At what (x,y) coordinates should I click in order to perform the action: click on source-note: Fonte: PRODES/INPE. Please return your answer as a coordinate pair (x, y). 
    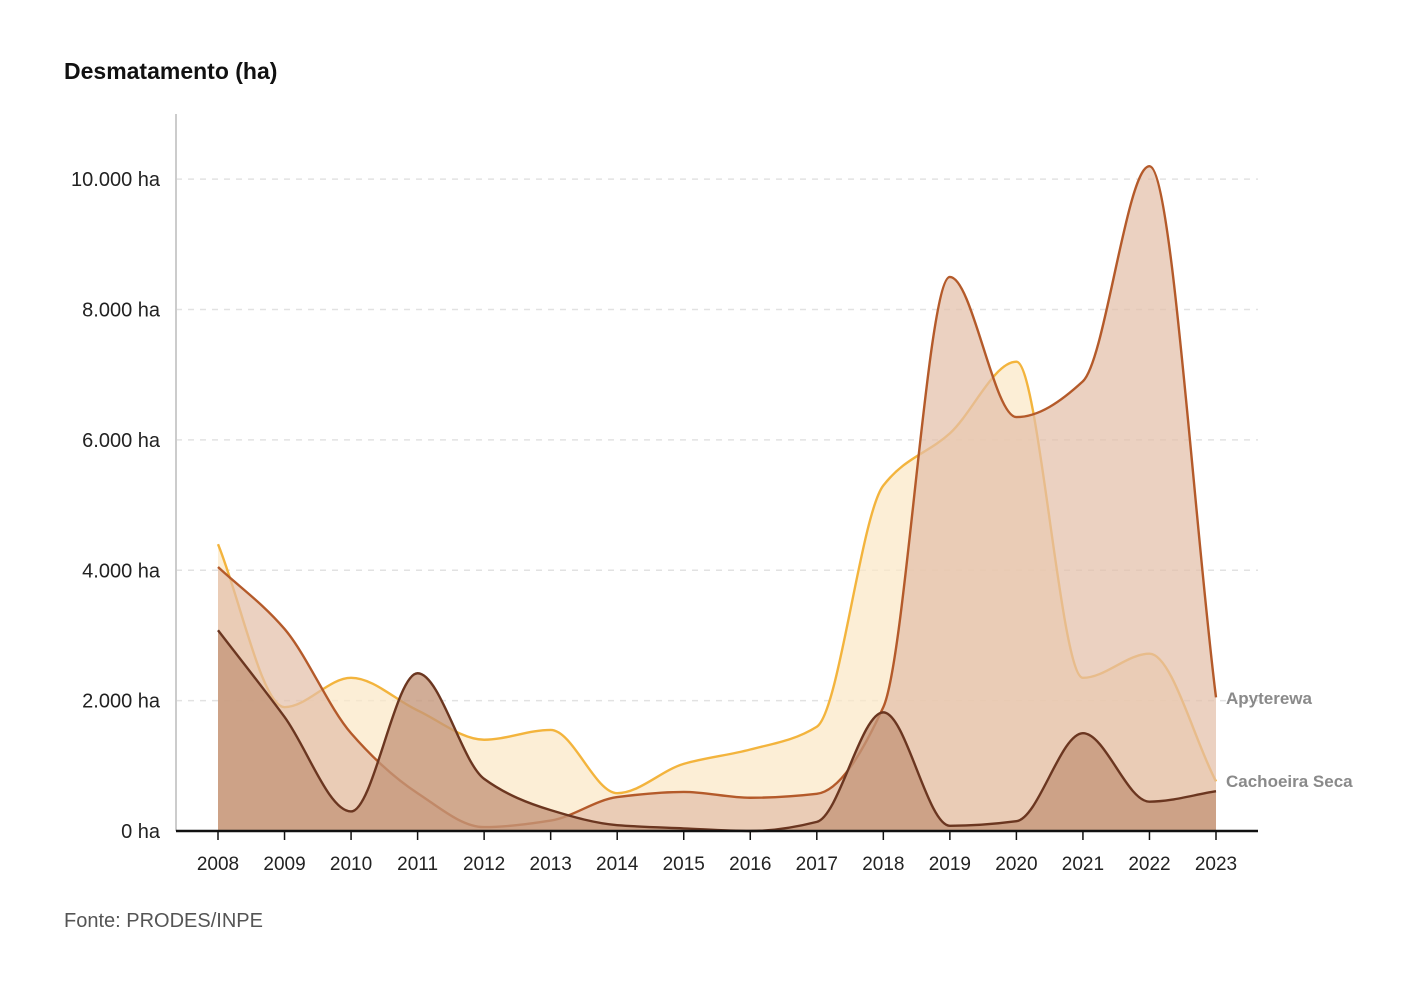
    Looking at the image, I should click on (163, 921).